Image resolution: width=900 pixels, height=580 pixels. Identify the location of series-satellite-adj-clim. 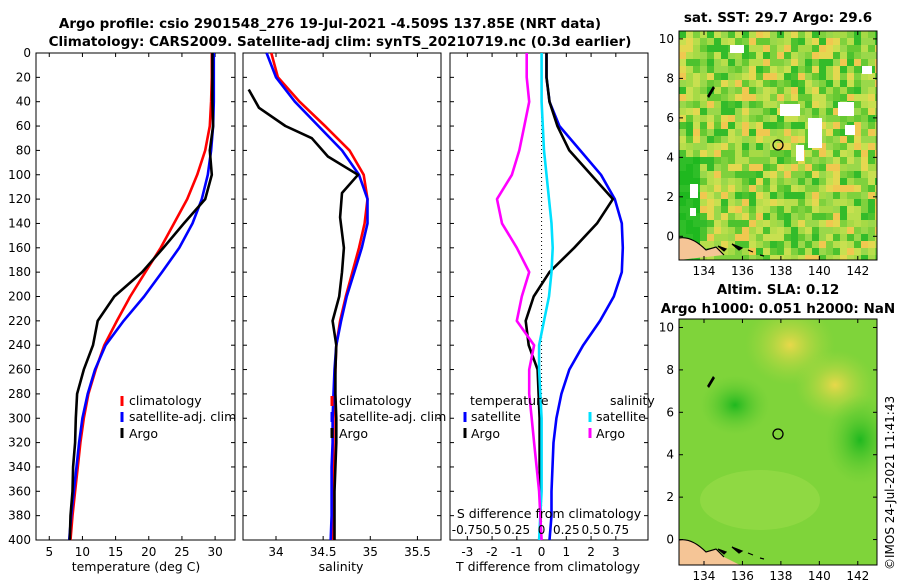
(141, 297).